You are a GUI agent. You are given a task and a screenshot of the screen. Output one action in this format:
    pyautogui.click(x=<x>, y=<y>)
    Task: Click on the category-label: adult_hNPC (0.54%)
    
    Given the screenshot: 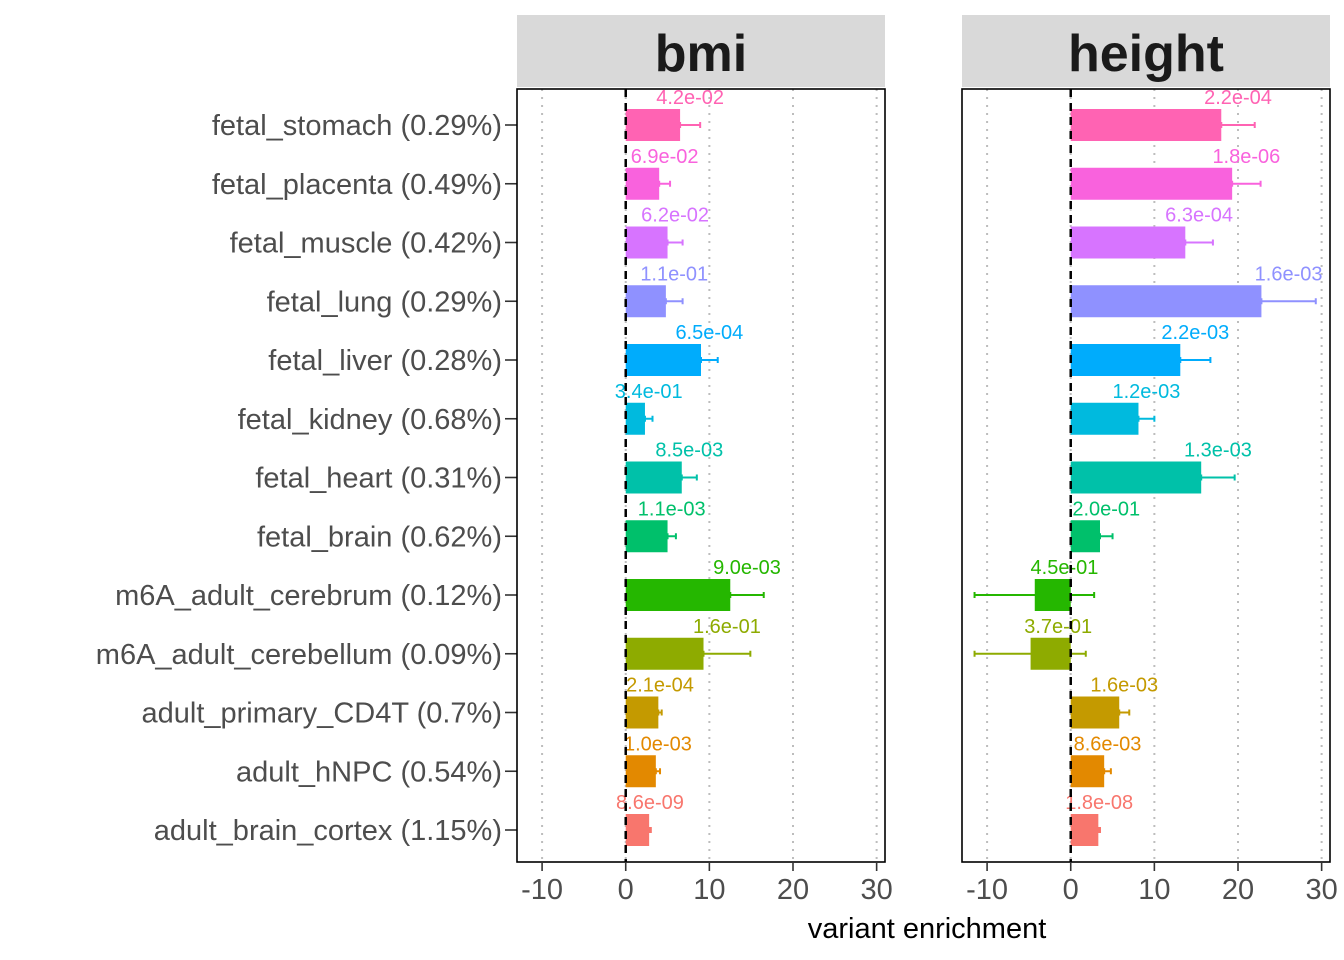 What is the action you would take?
    pyautogui.click(x=369, y=772)
    